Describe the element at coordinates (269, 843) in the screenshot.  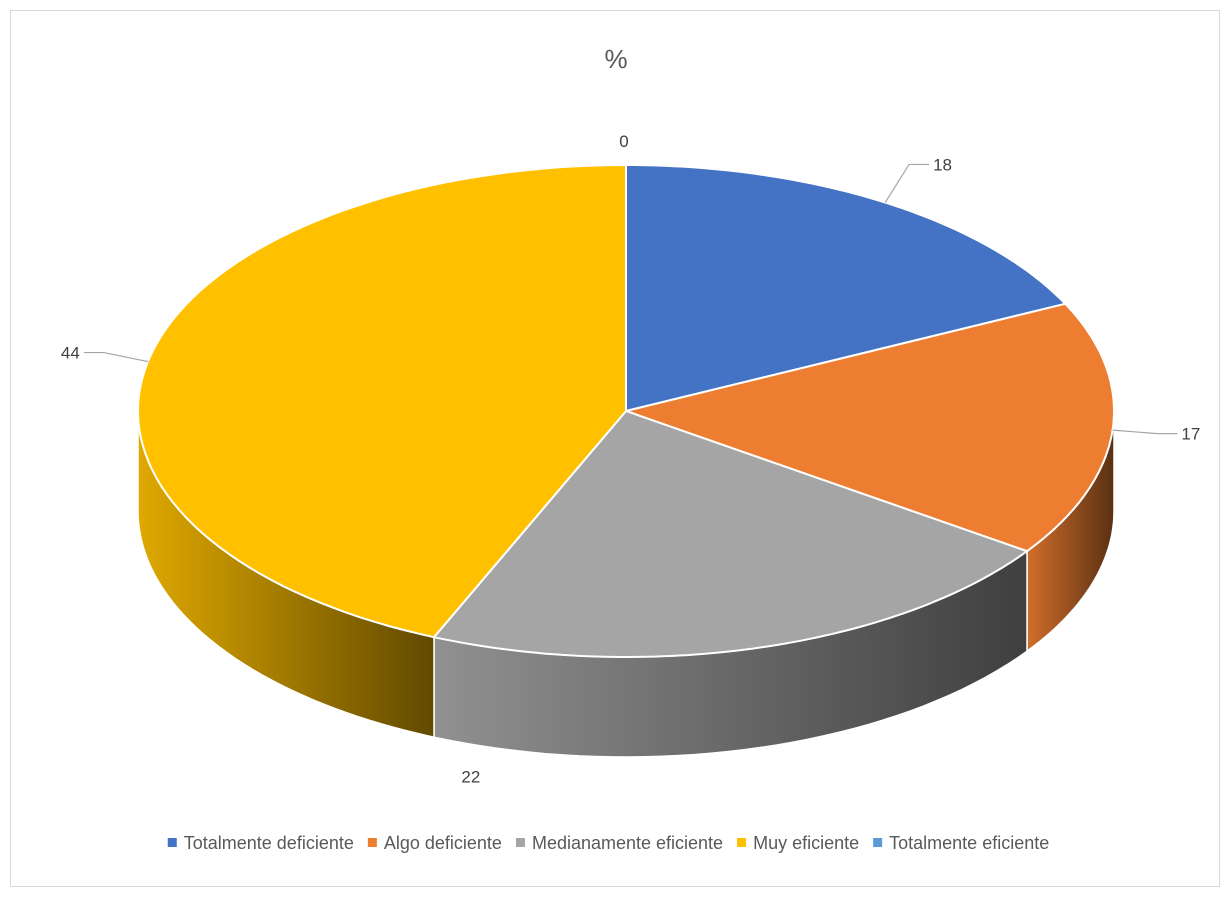
I see `legend-label-0: Totalmente deficiente` at that location.